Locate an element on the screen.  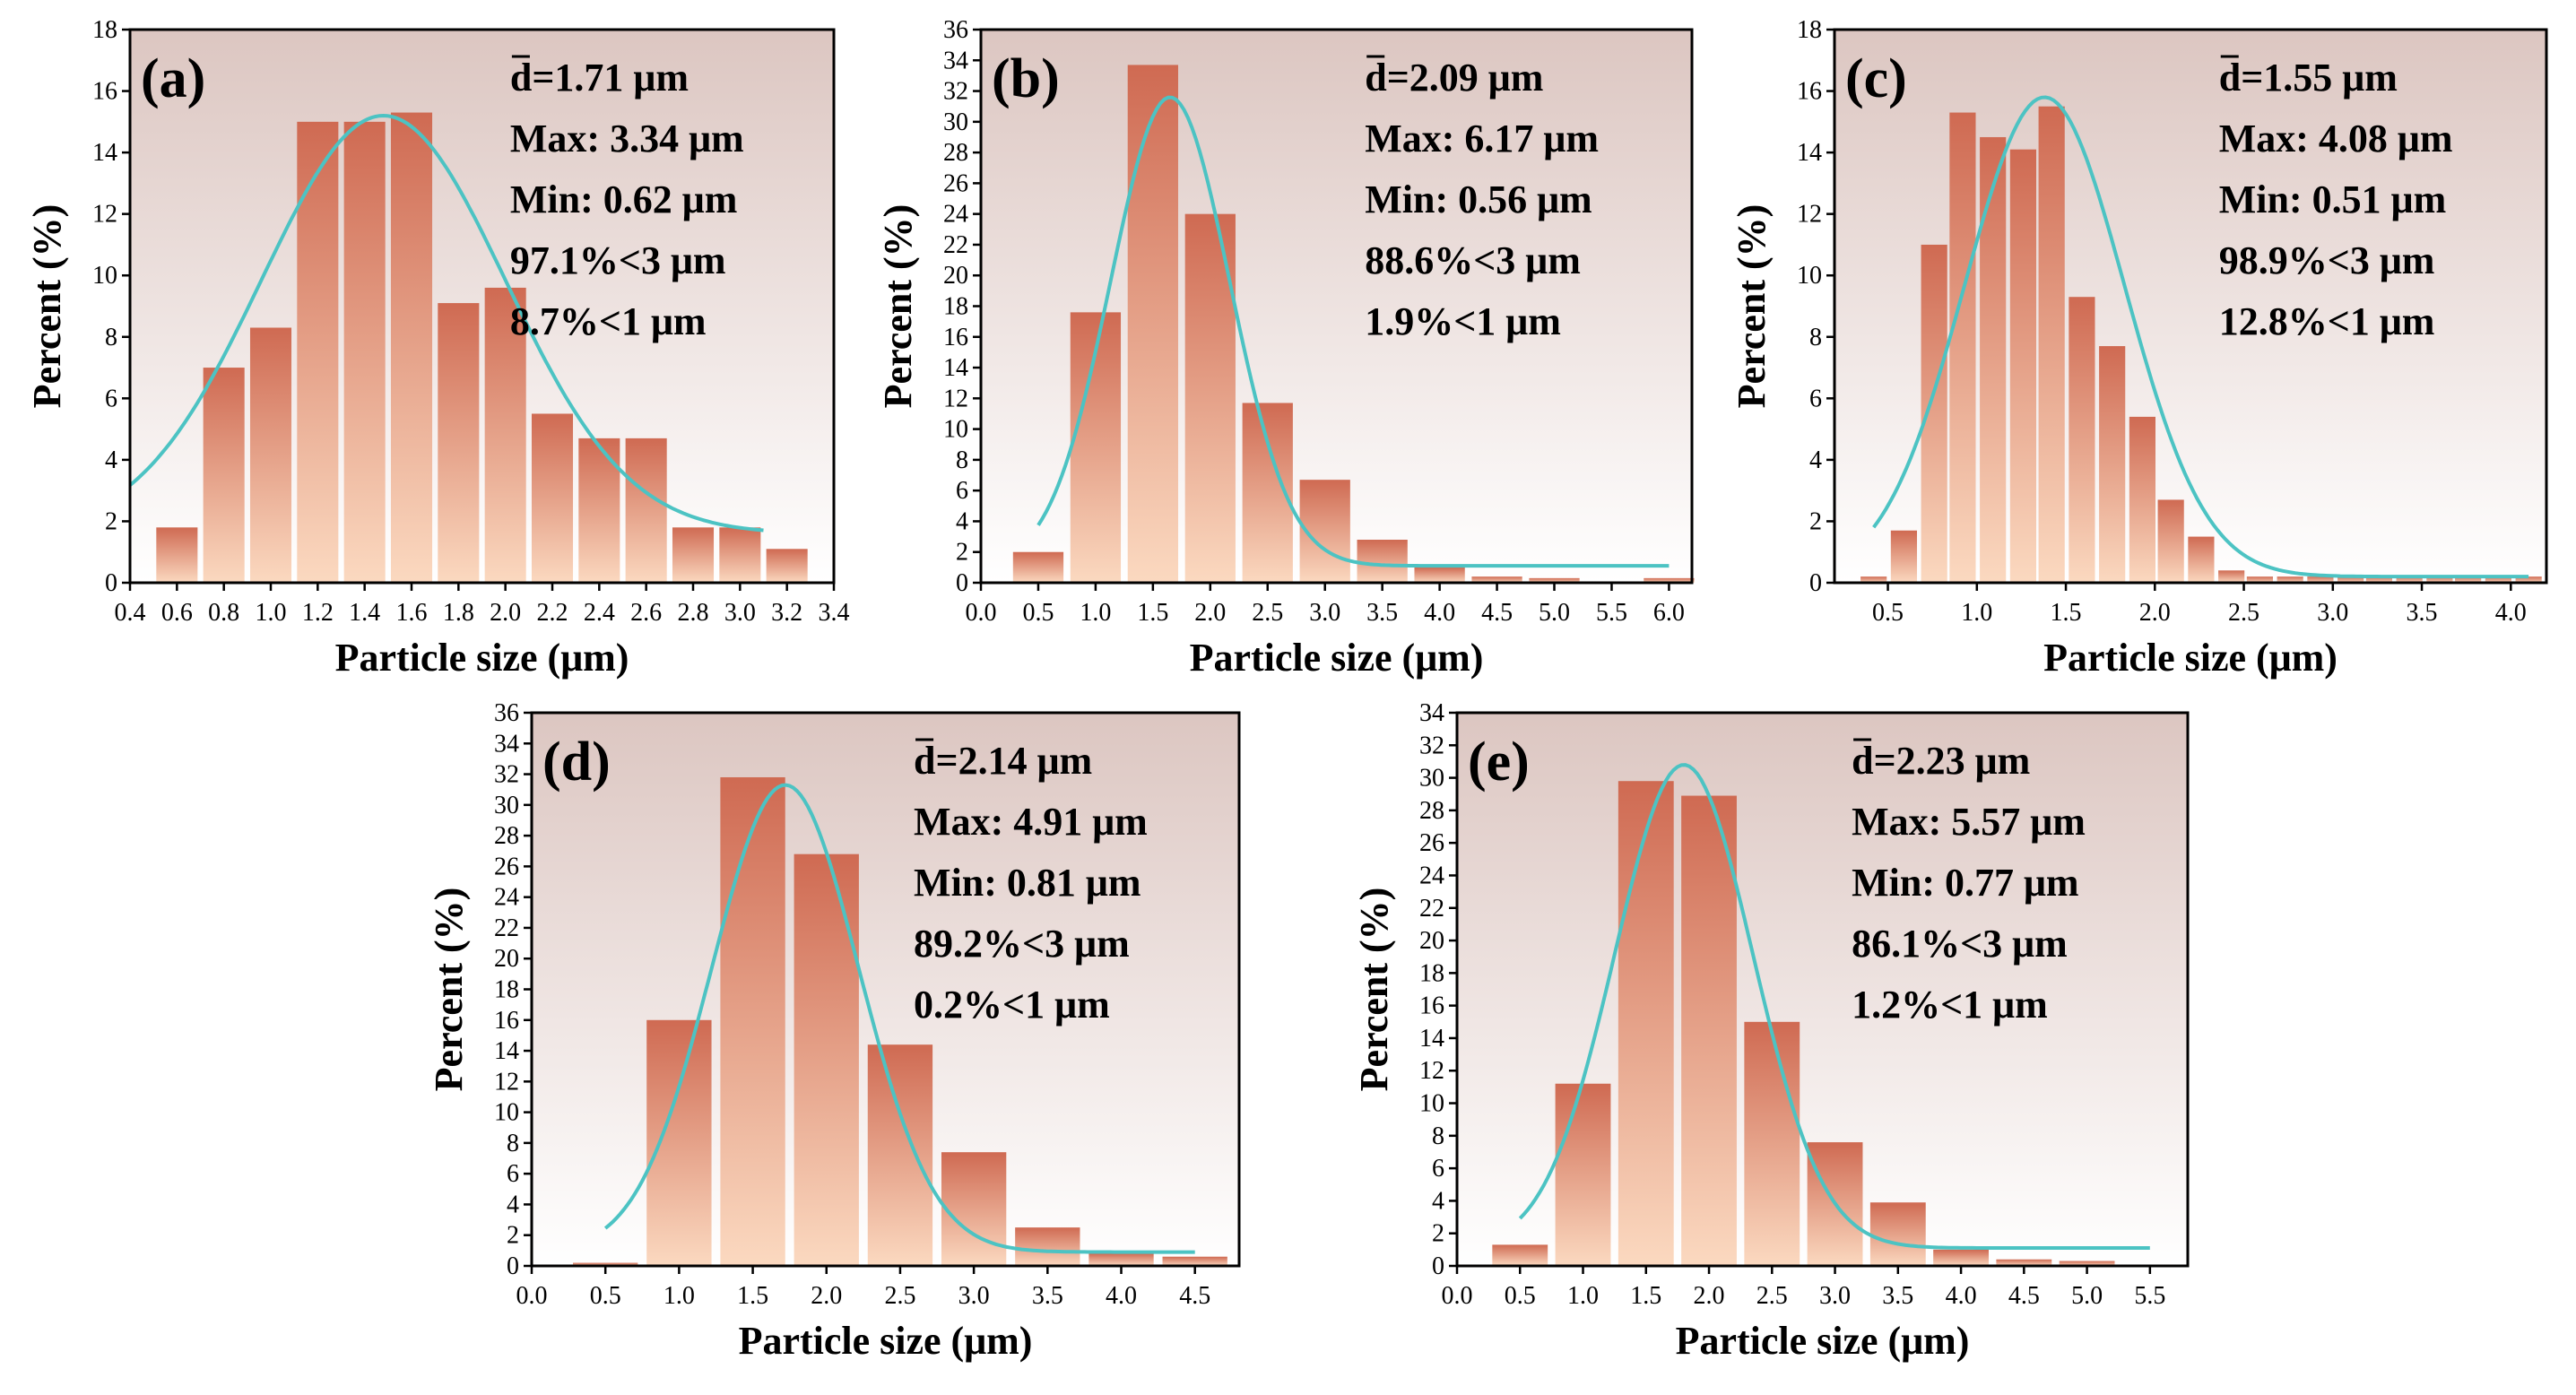
y-tick-label: 22 is located at coordinates (955, 245).